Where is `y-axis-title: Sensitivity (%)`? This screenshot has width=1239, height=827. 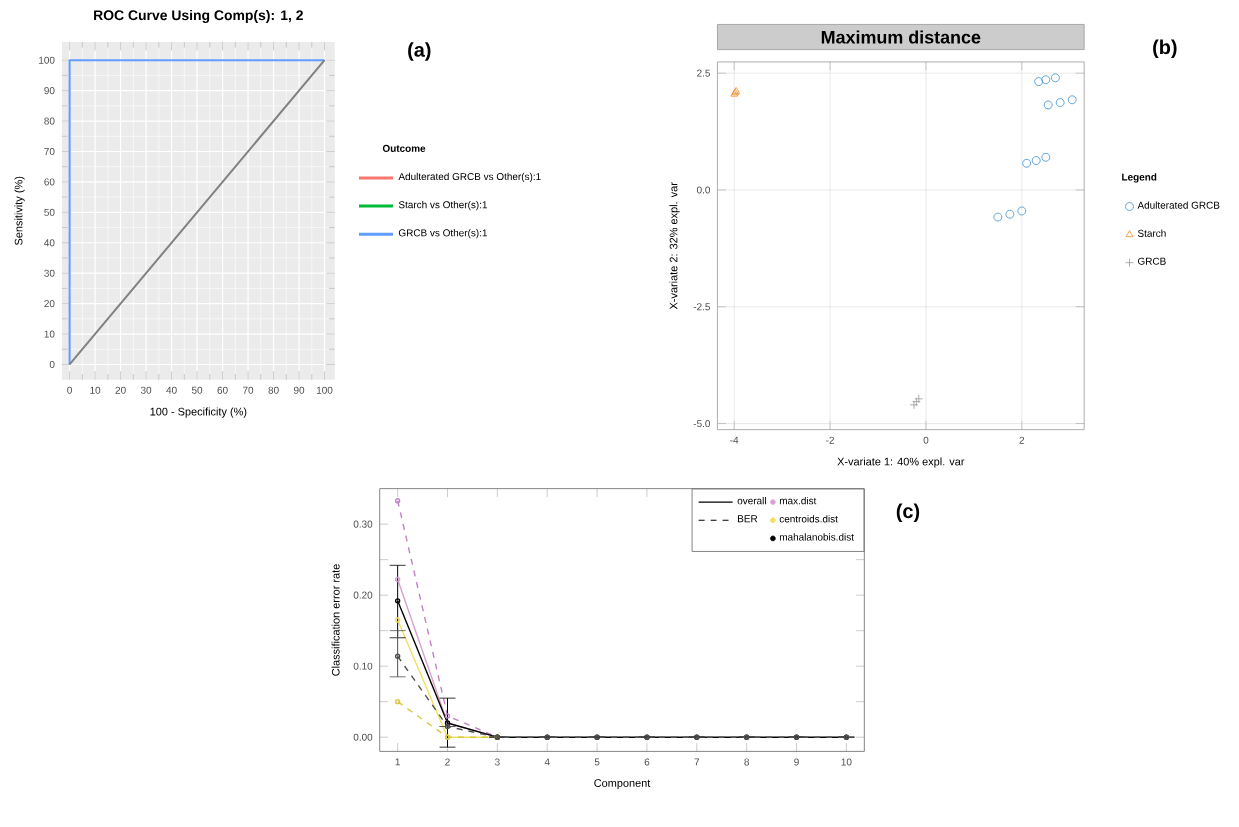 y-axis-title: Sensitivity (%) is located at coordinates (19, 210).